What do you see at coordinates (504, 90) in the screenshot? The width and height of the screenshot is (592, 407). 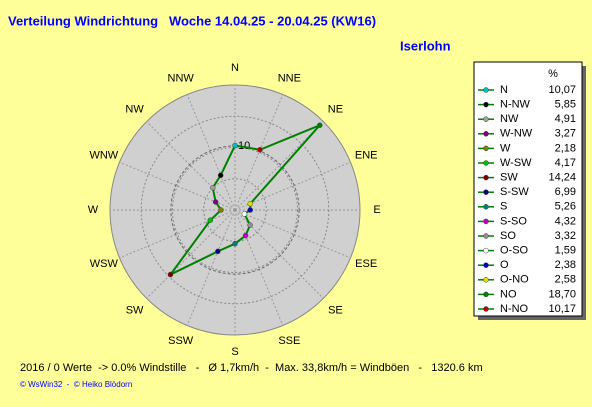 I see `legend-name: N` at bounding box center [504, 90].